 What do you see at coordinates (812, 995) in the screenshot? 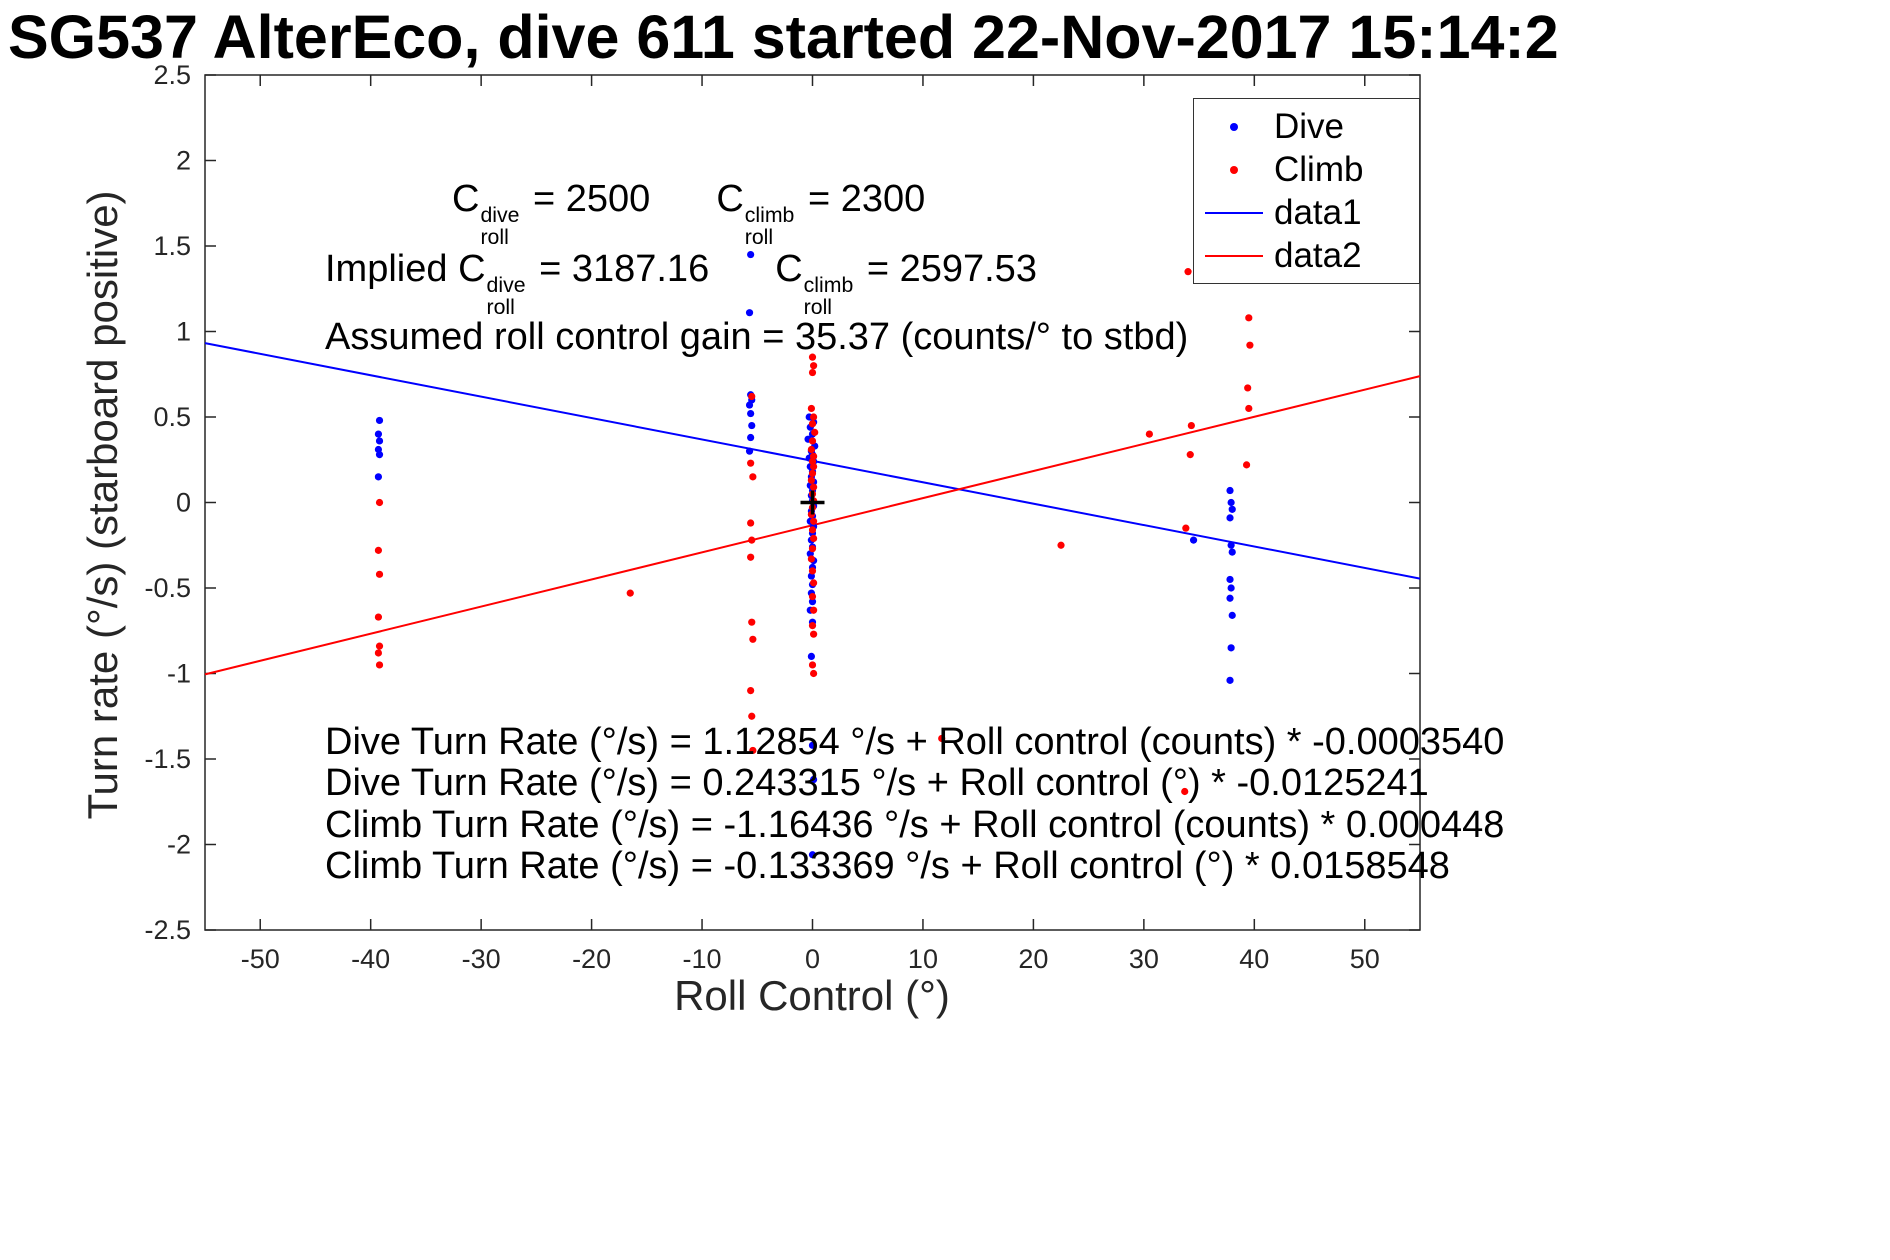
I see `x-axis-label: Roll Control (°)` at bounding box center [812, 995].